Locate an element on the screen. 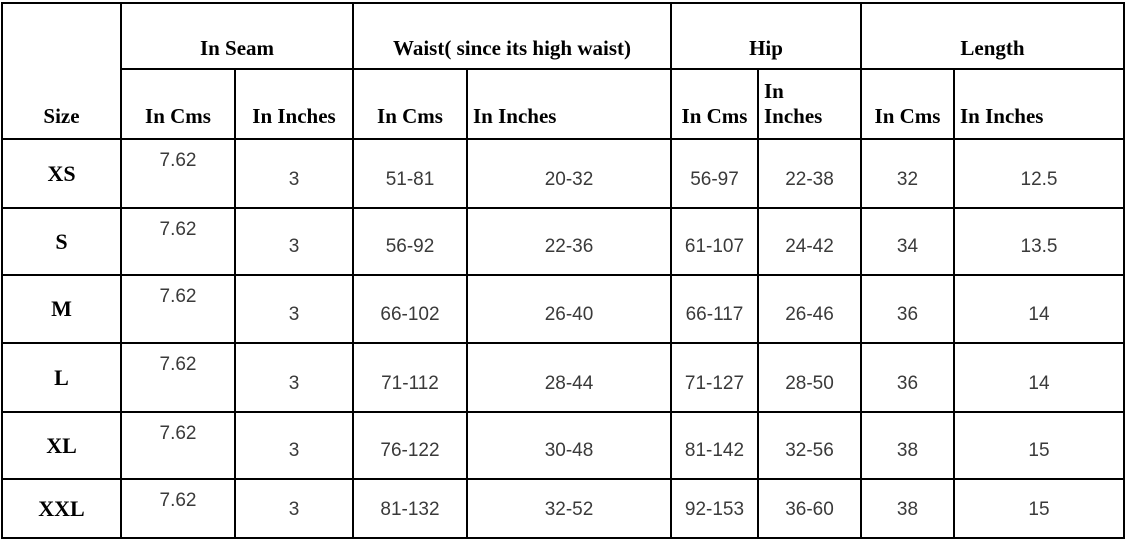 The width and height of the screenshot is (1126, 540). waist-inches-cell: 32-52 is located at coordinates (569, 508).